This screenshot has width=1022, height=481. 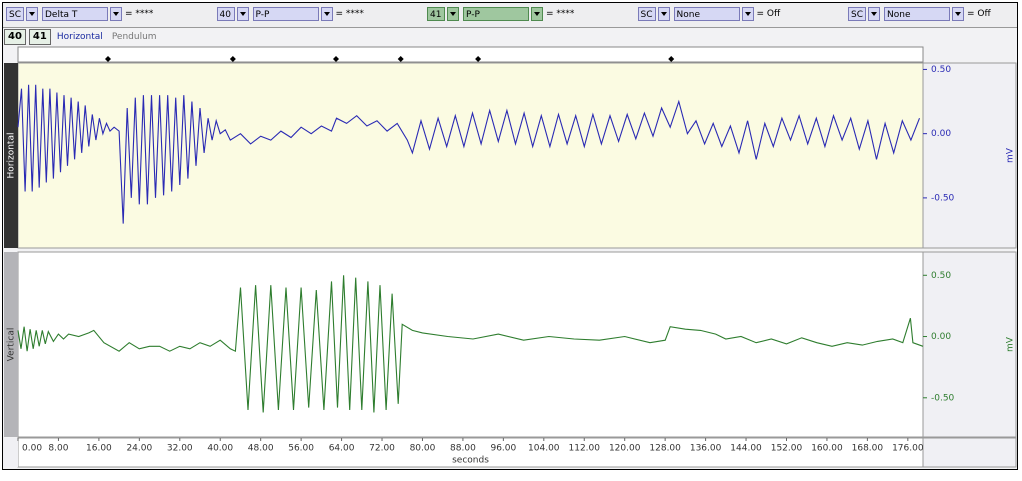 I want to click on channel-tab: 40, so click(x=15, y=37).